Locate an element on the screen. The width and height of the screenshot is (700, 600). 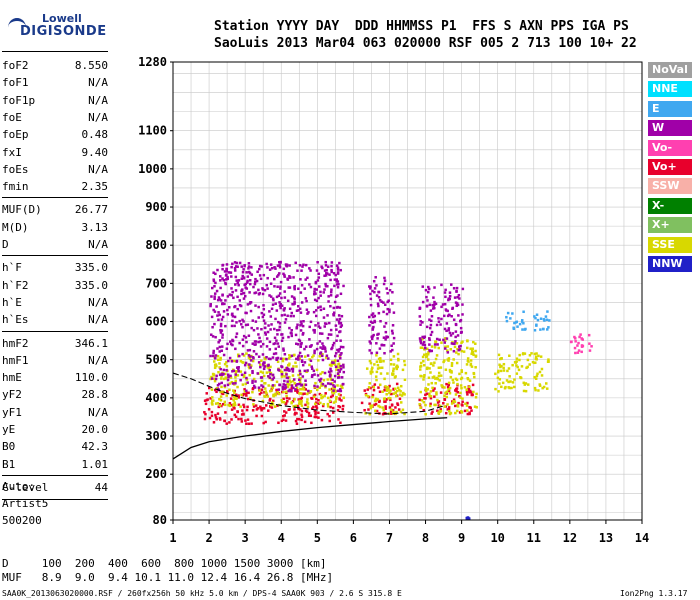
x-tick-label: 14 is located at coordinates (642, 538).